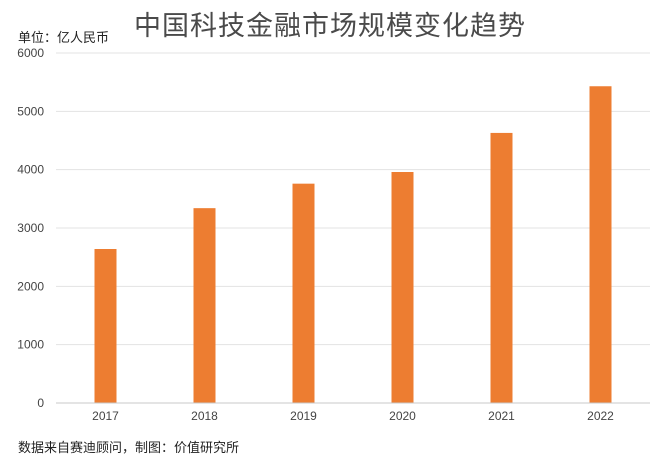  I want to click on source-note: 数据来自赛迪顾问，制图：价值研究所, so click(129, 448).